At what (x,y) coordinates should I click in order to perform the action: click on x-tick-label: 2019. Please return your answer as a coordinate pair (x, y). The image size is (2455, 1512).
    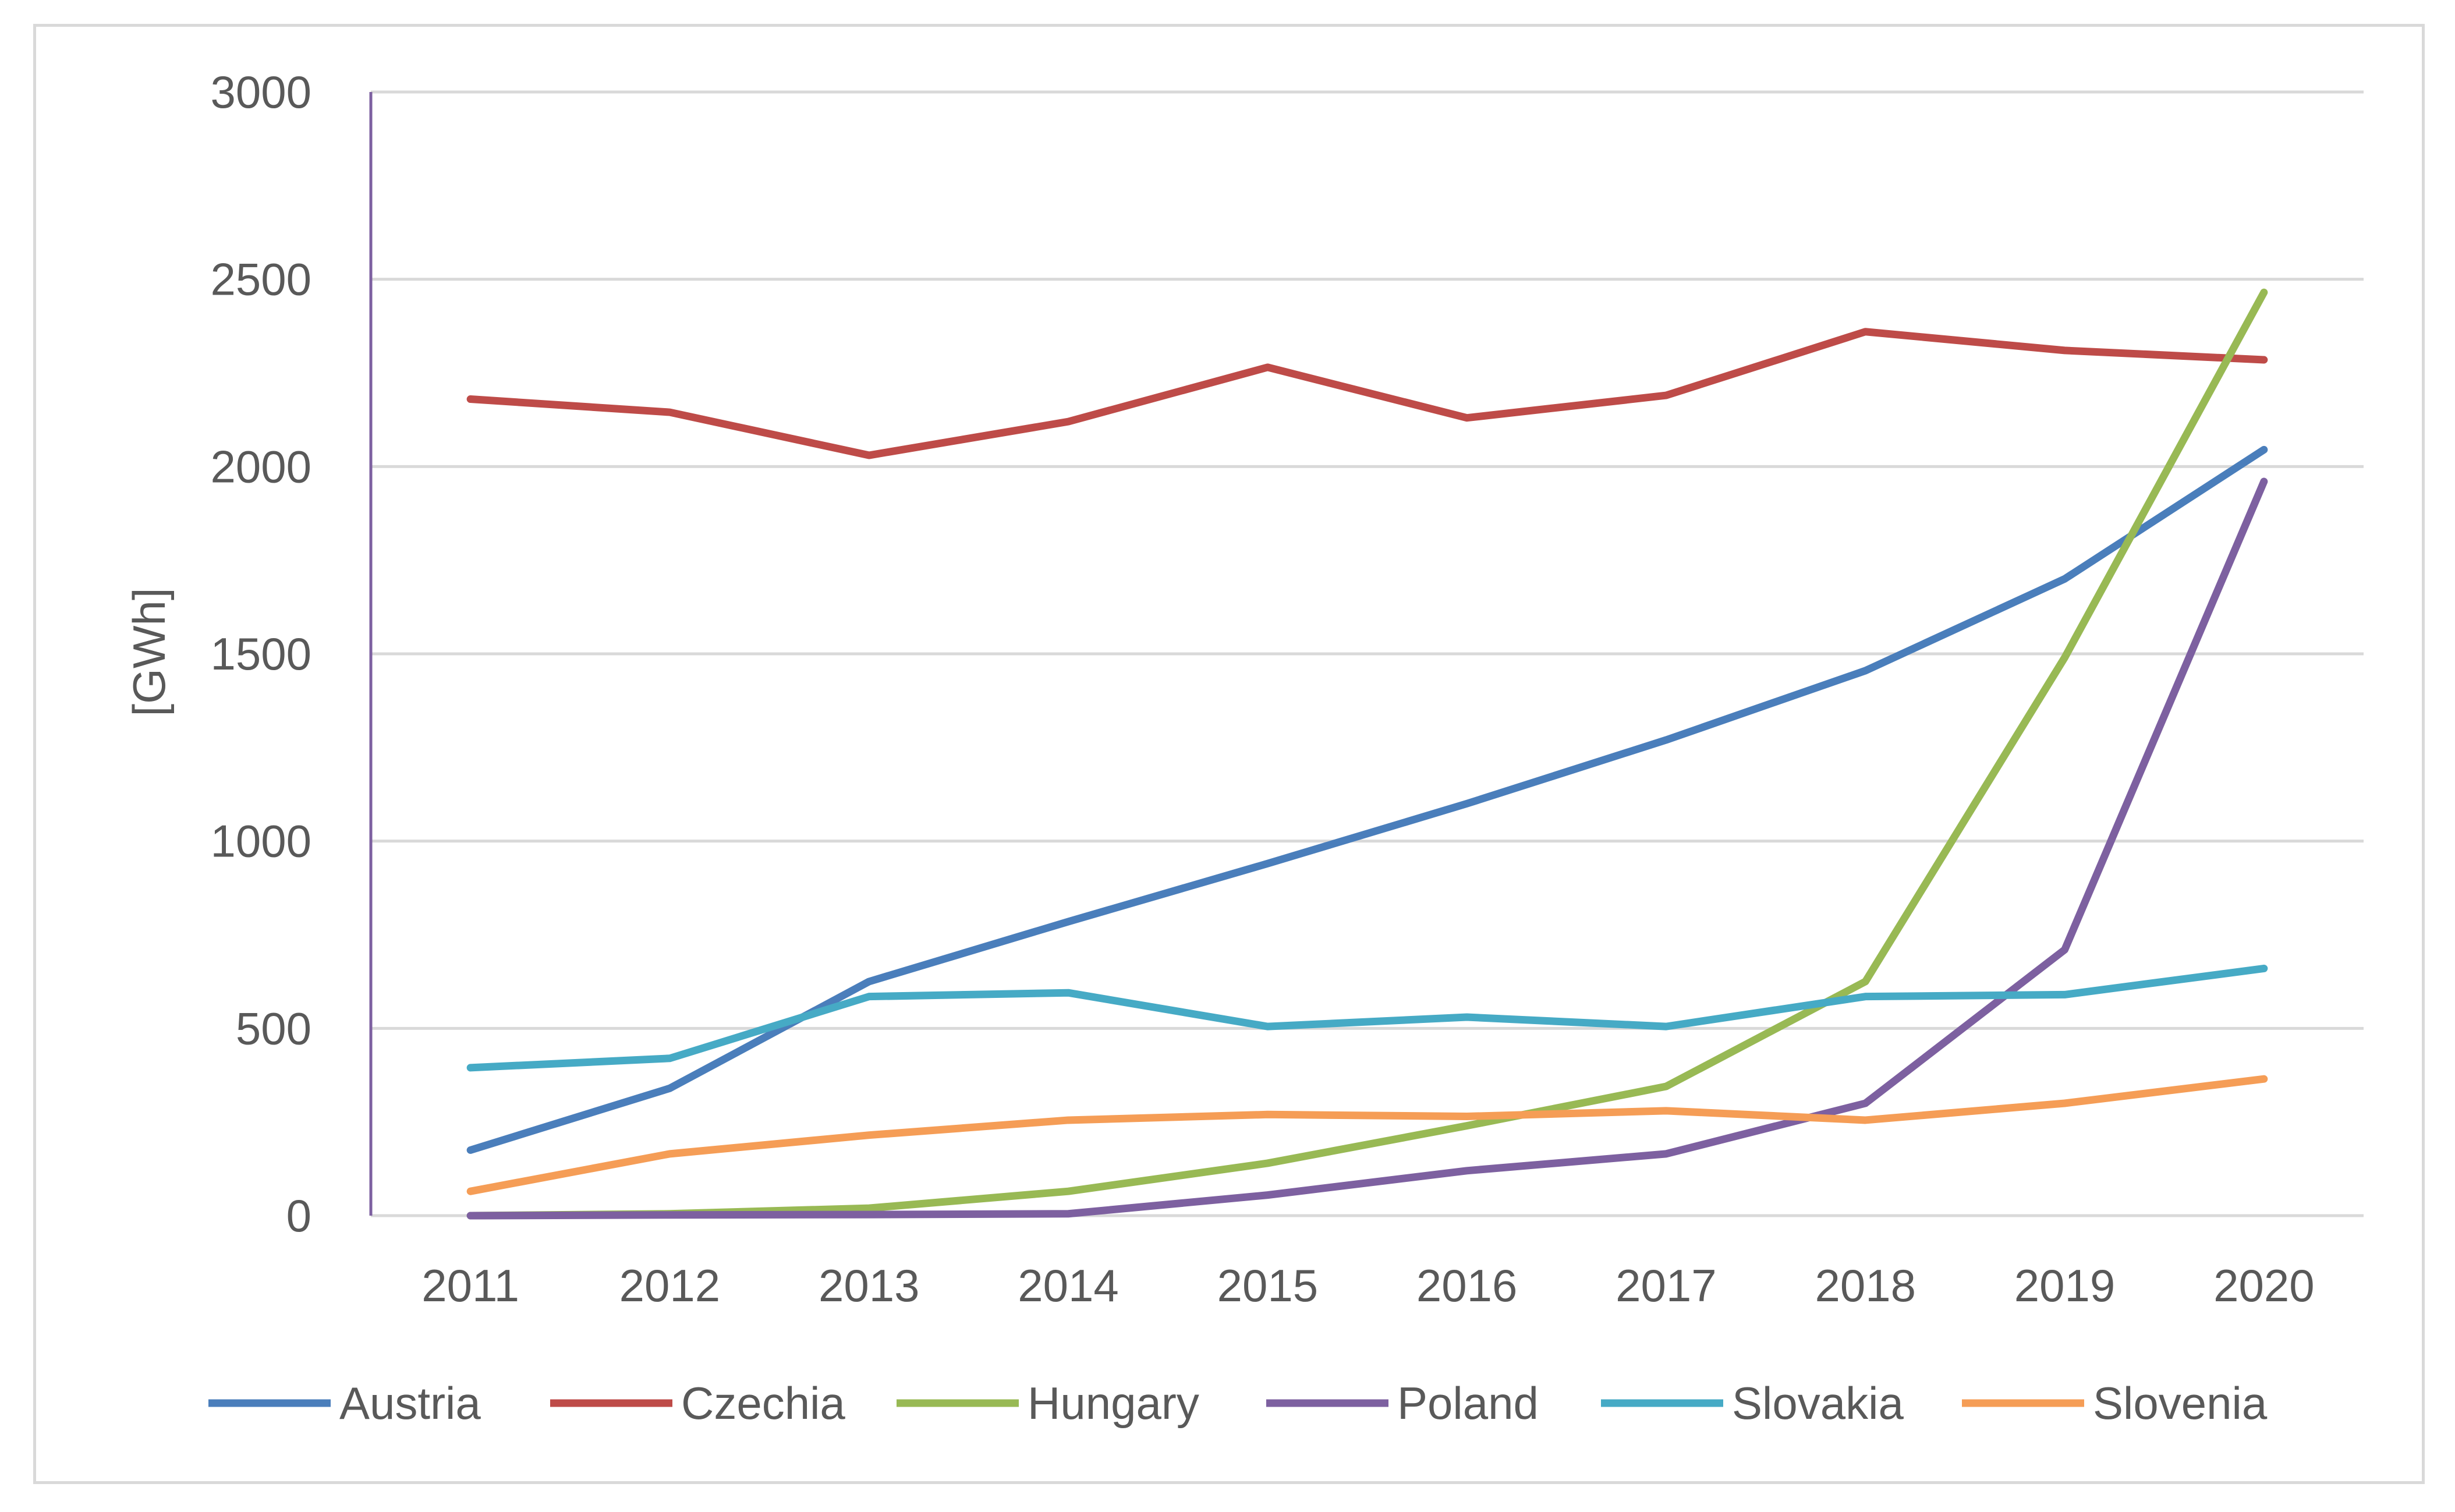
    Looking at the image, I should click on (2065, 1286).